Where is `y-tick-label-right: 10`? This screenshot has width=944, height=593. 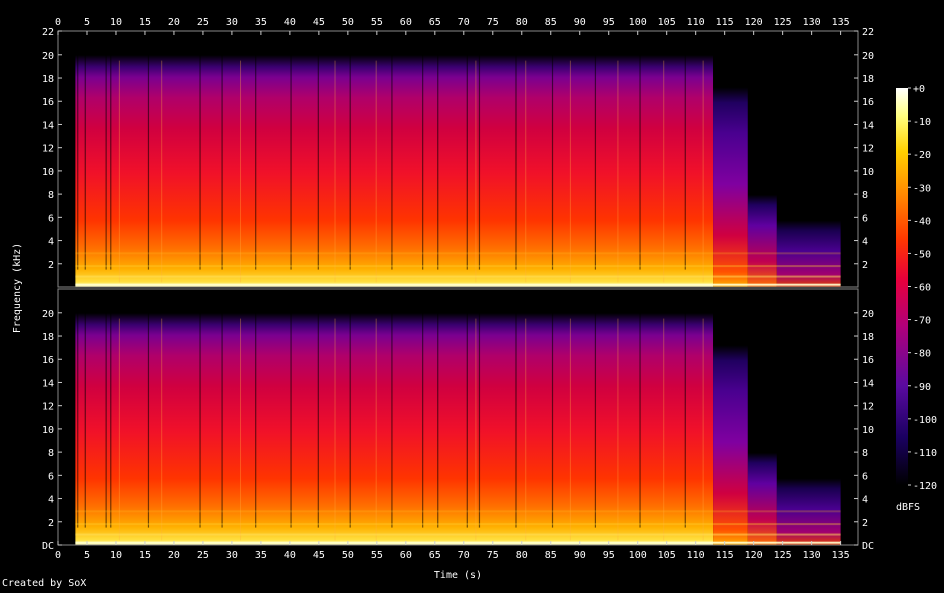 y-tick-label-right: 10 is located at coordinates (868, 172).